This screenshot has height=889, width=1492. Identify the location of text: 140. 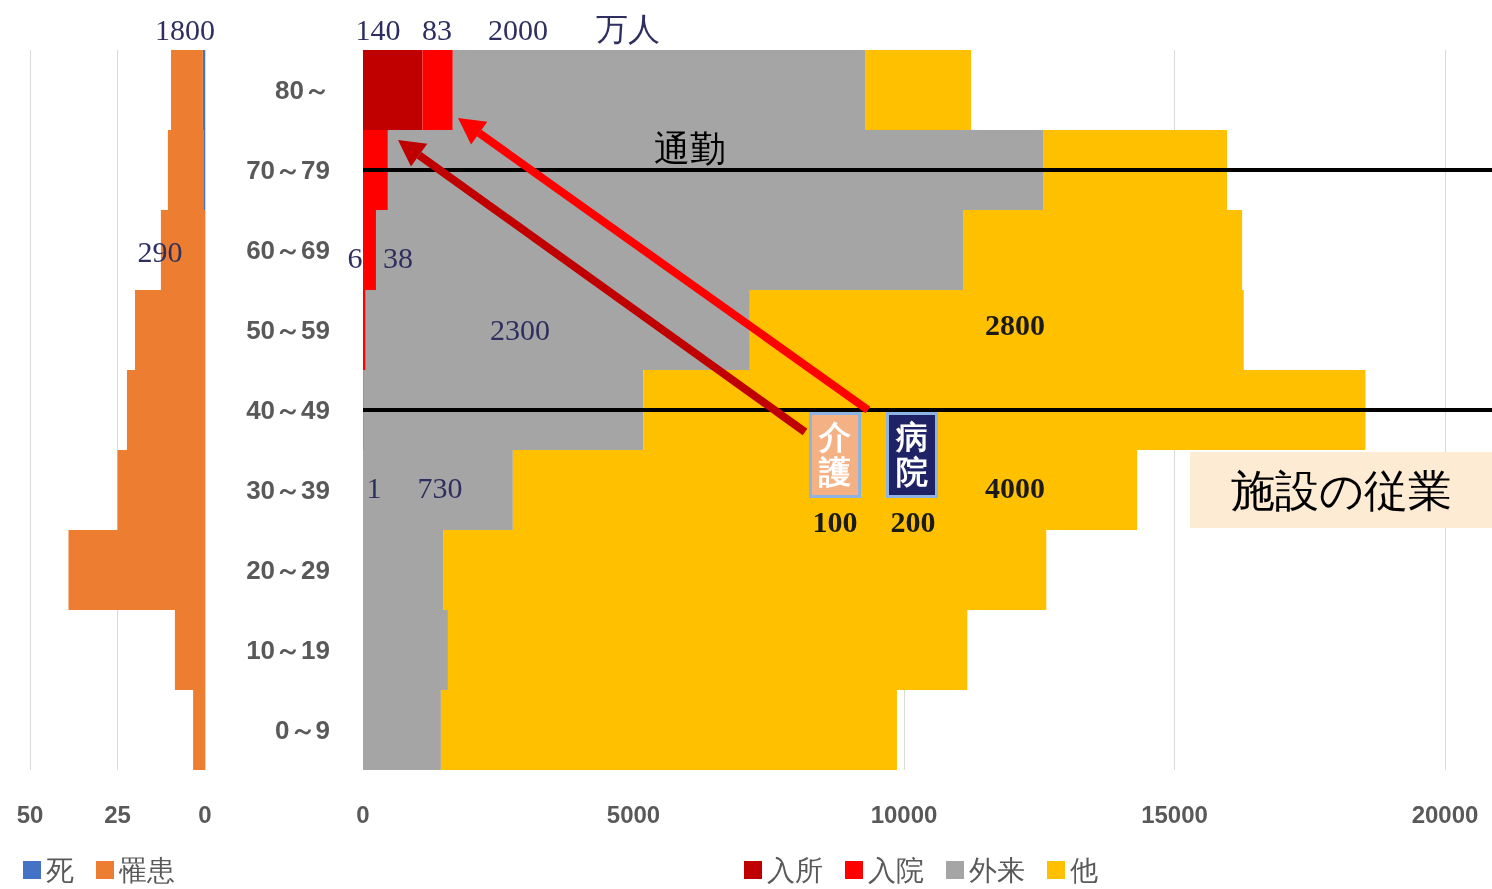
(378, 30).